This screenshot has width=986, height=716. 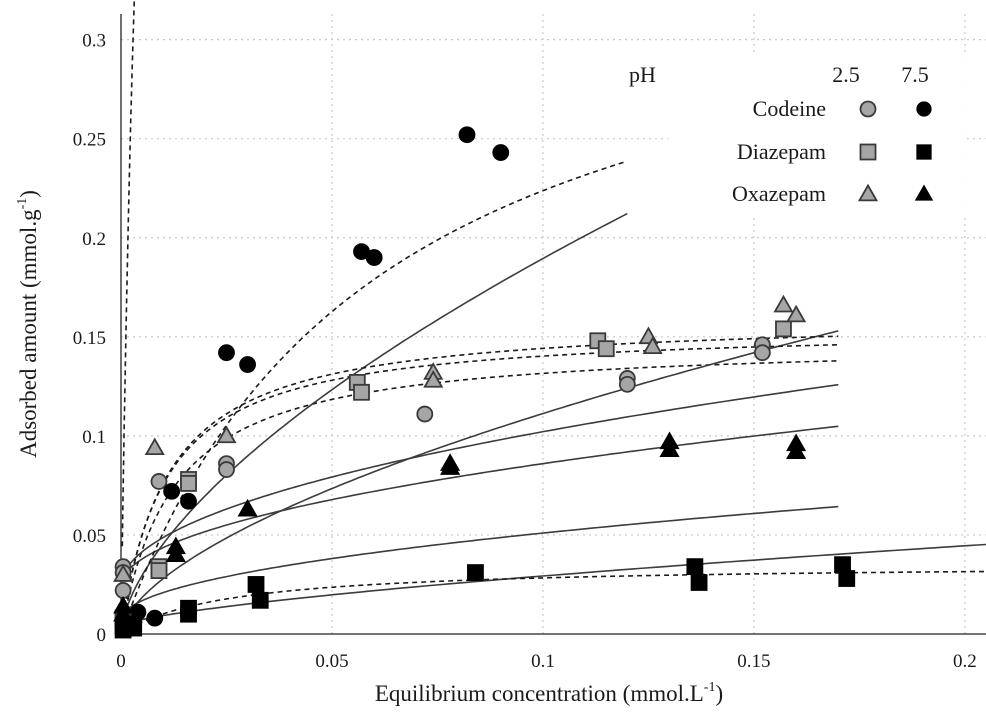 What do you see at coordinates (22, 204) in the screenshot?
I see `y-axis-title-superscript: -1` at bounding box center [22, 204].